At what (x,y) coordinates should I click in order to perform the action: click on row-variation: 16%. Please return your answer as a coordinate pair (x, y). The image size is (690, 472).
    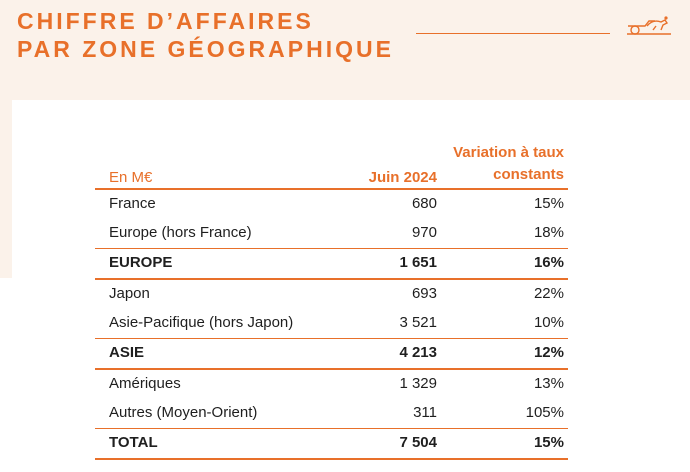
    Looking at the image, I should click on (548, 262).